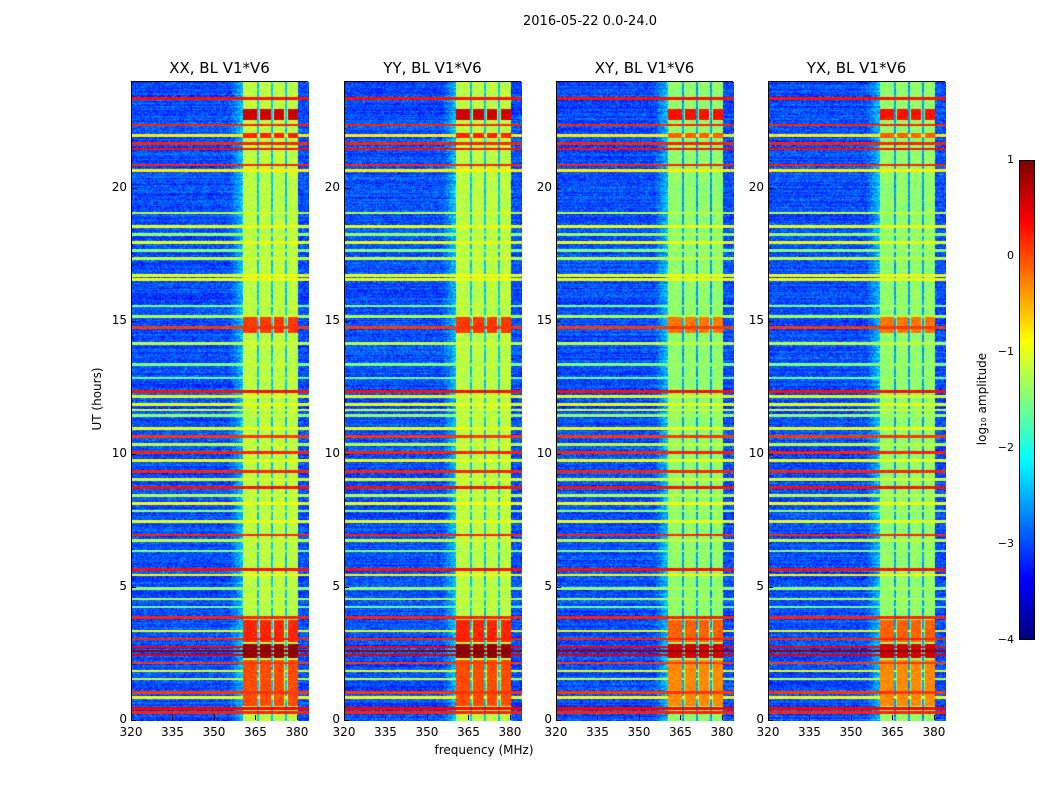  Describe the element at coordinates (1005, 351) in the screenshot. I see `colorbar-tick-label: −1` at that location.